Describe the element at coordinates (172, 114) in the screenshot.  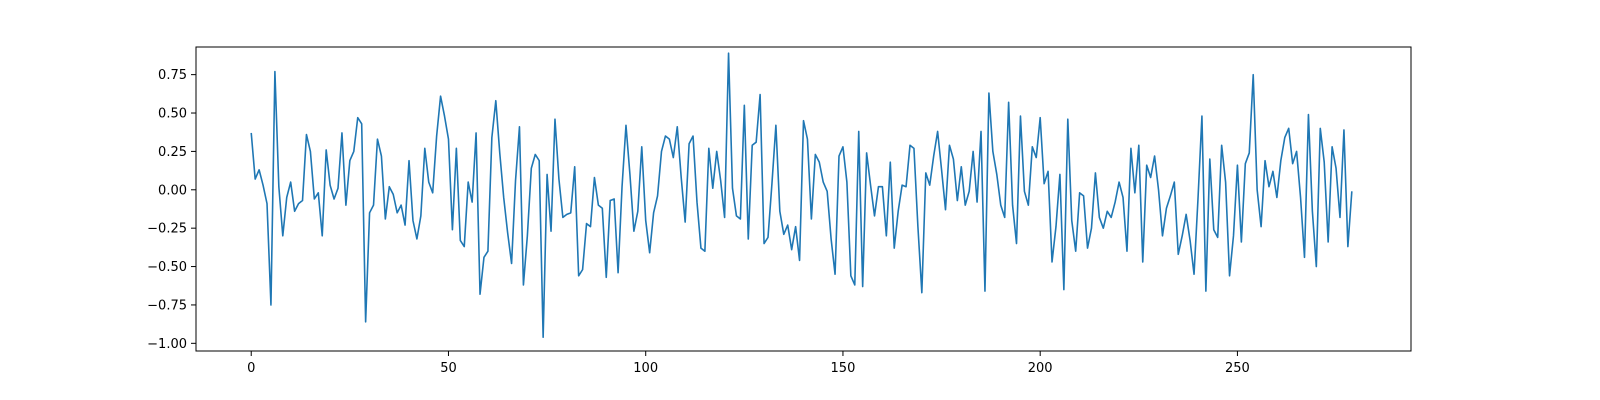
I see `y-tick-label: 0.50` at that location.